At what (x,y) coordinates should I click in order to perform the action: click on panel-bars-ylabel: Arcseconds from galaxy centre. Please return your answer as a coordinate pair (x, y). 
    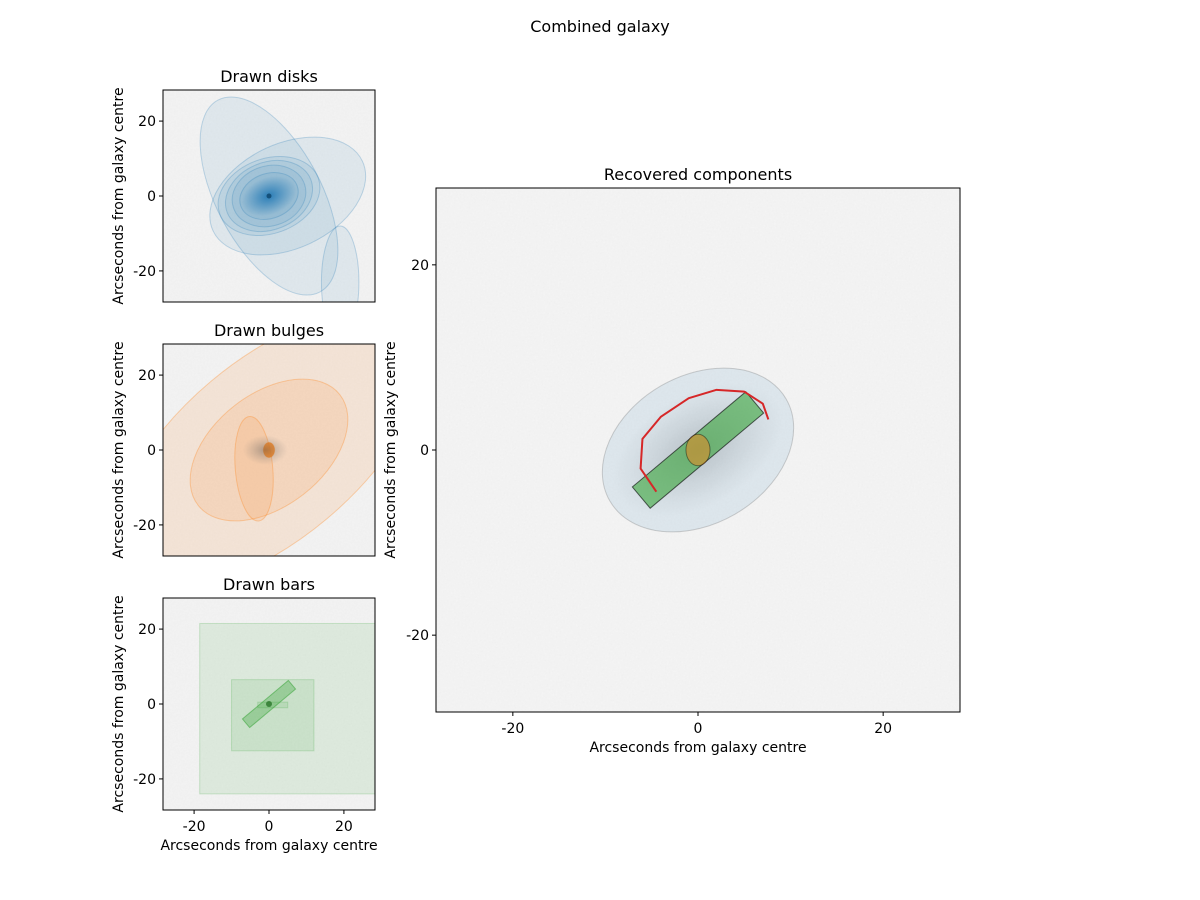
    Looking at the image, I should click on (119, 703).